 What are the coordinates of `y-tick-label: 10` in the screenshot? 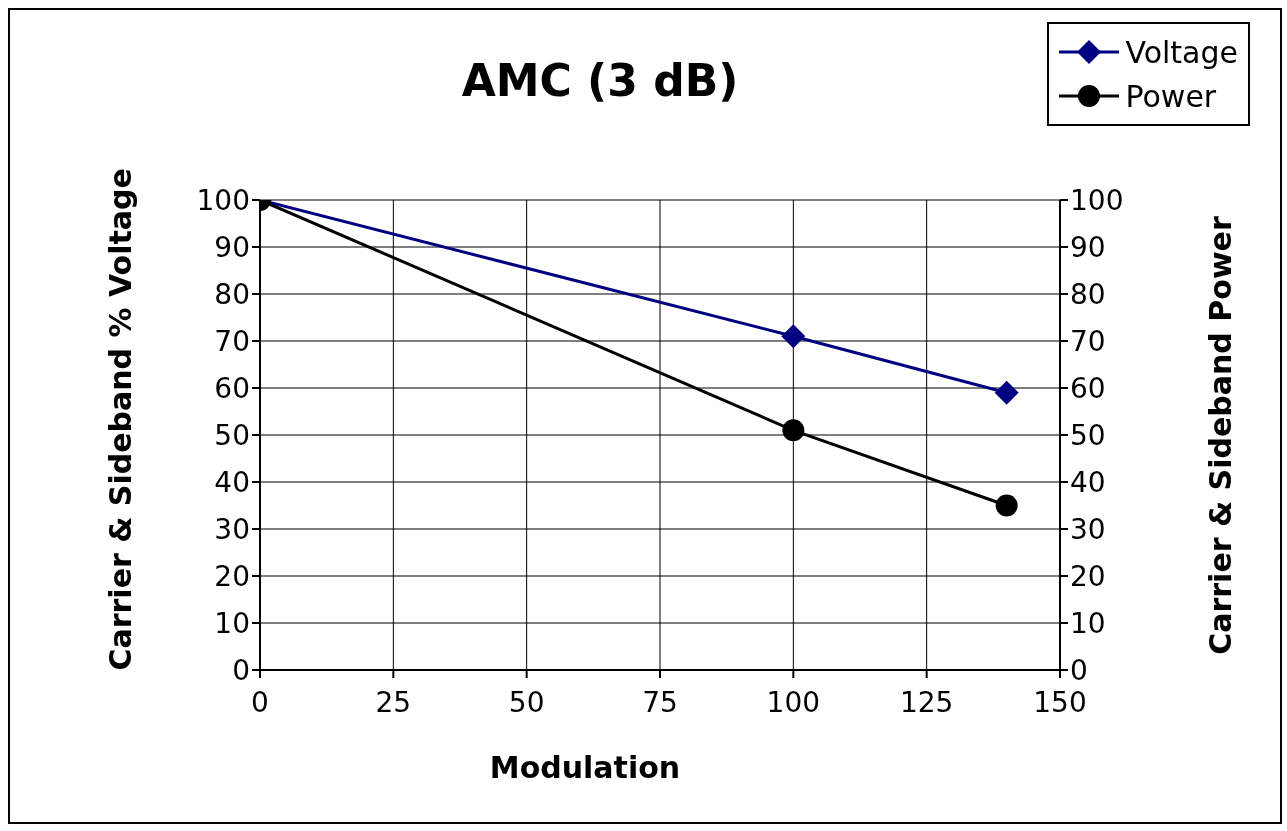 It's located at (232, 623).